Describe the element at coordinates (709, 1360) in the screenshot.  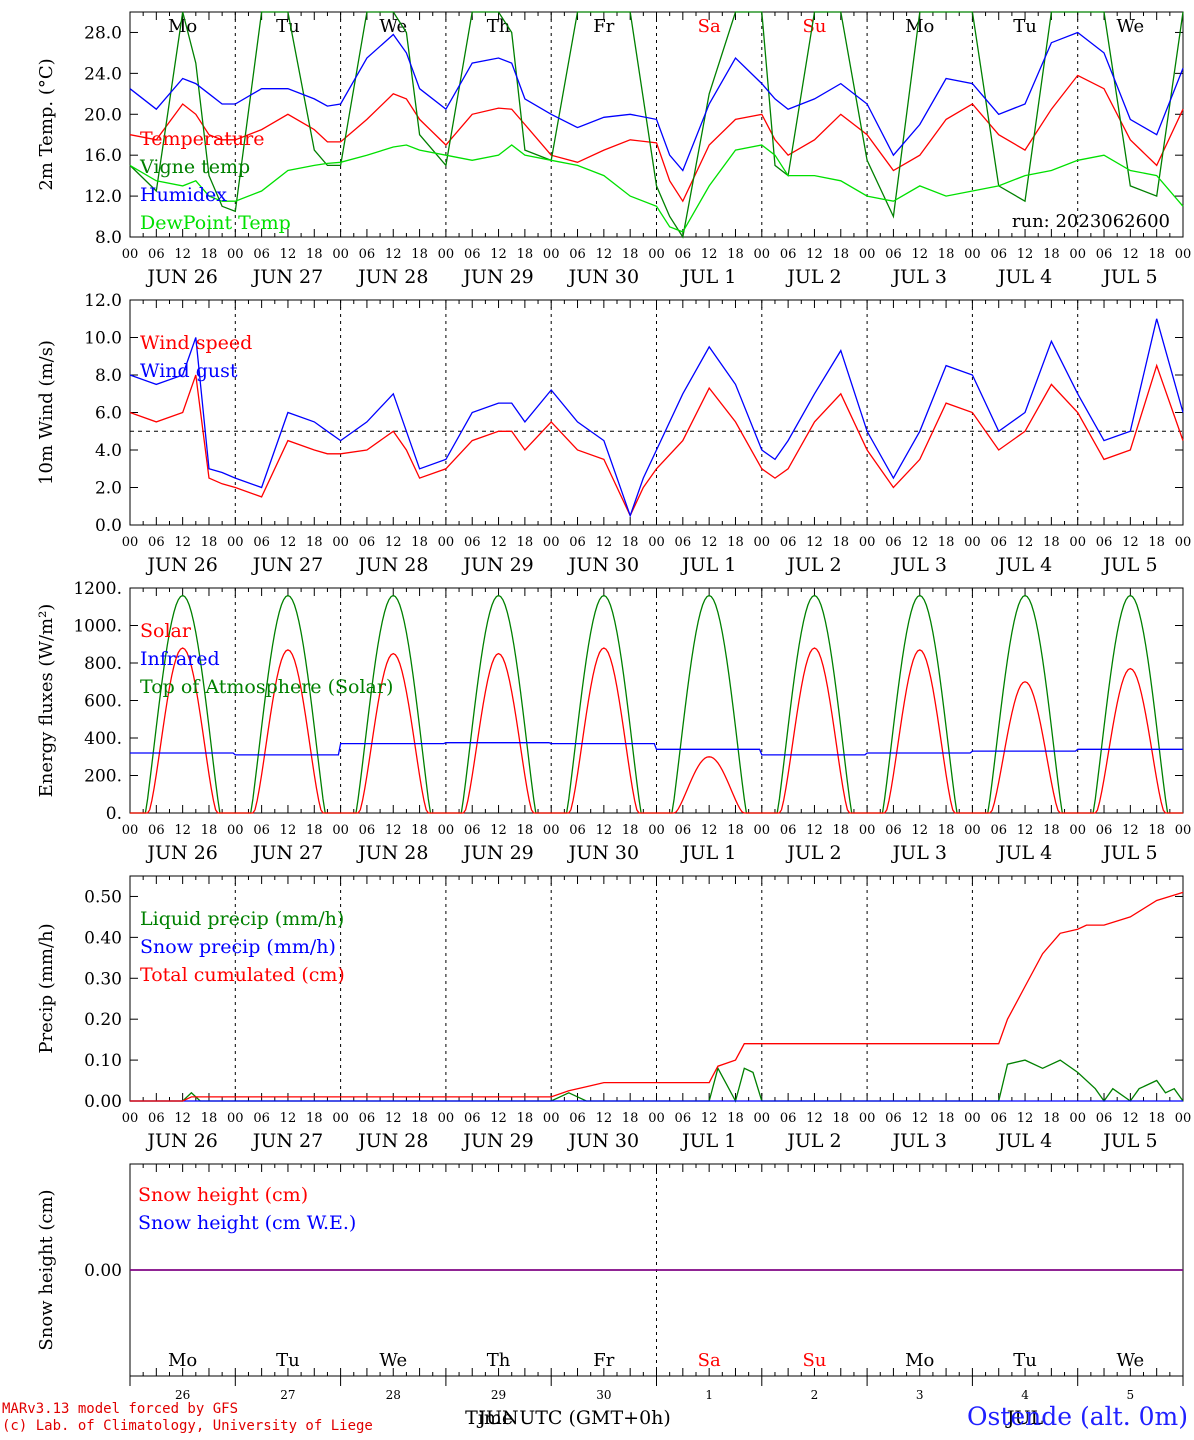
I see `weekday-label: Sa` at that location.